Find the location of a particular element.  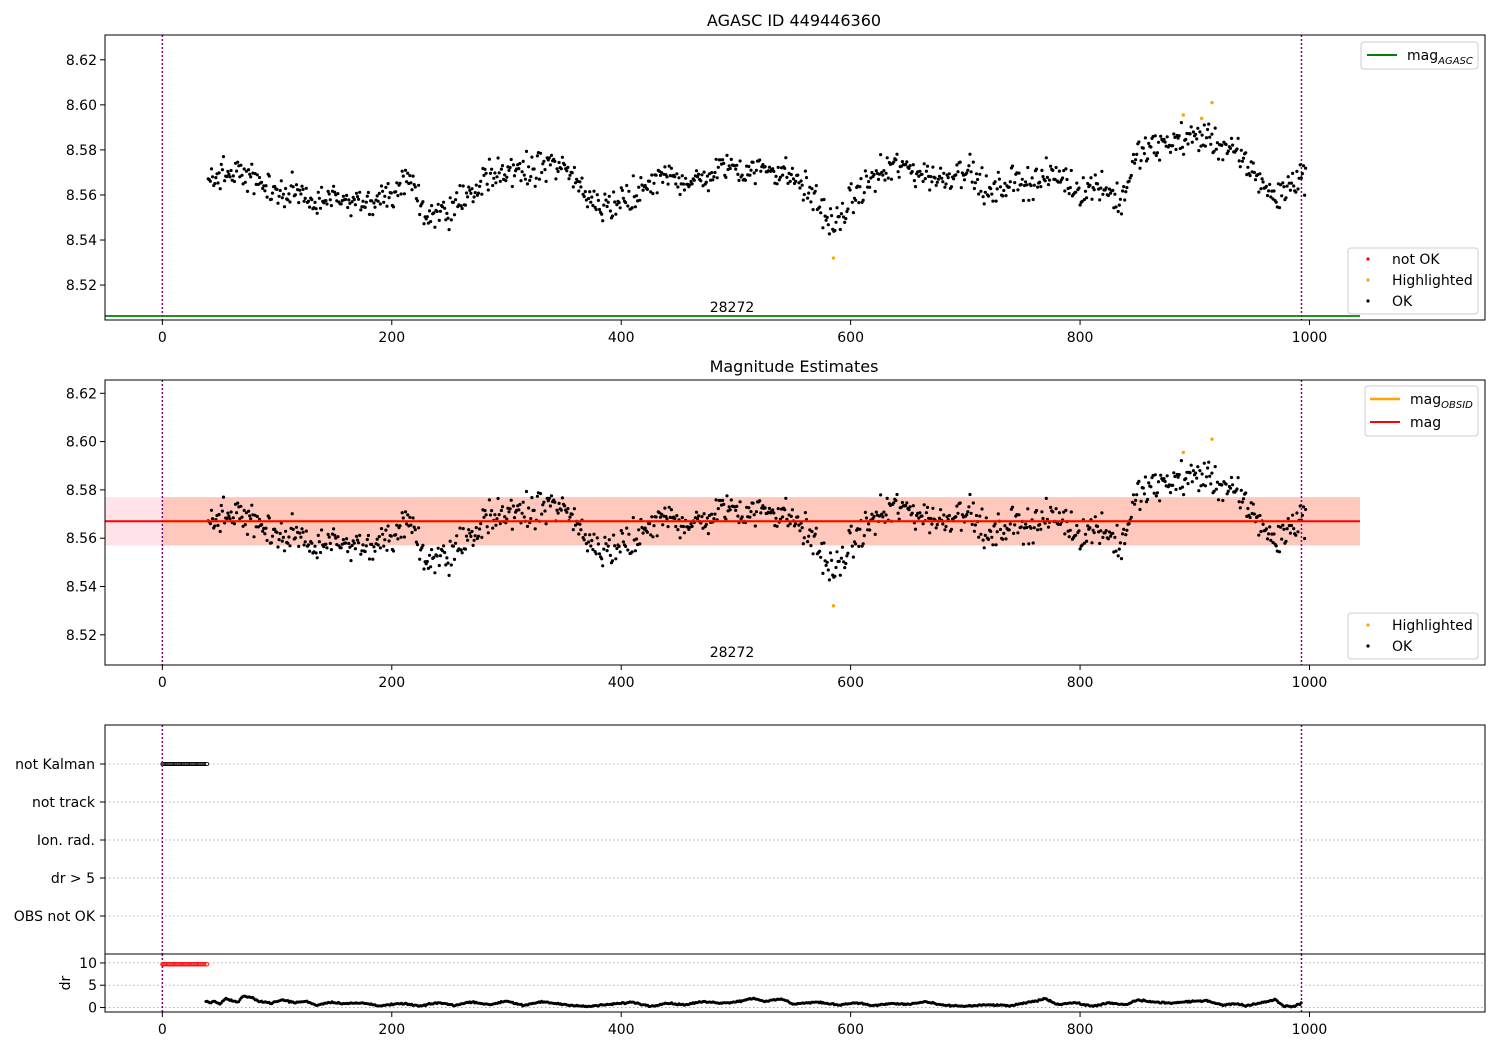

dr-ytick-label: 5 is located at coordinates (92, 986).